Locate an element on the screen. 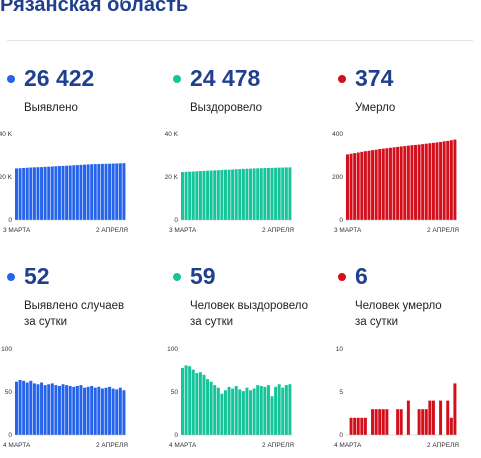  x-tick-label-start: 4 МАРТА is located at coordinates (183, 445).